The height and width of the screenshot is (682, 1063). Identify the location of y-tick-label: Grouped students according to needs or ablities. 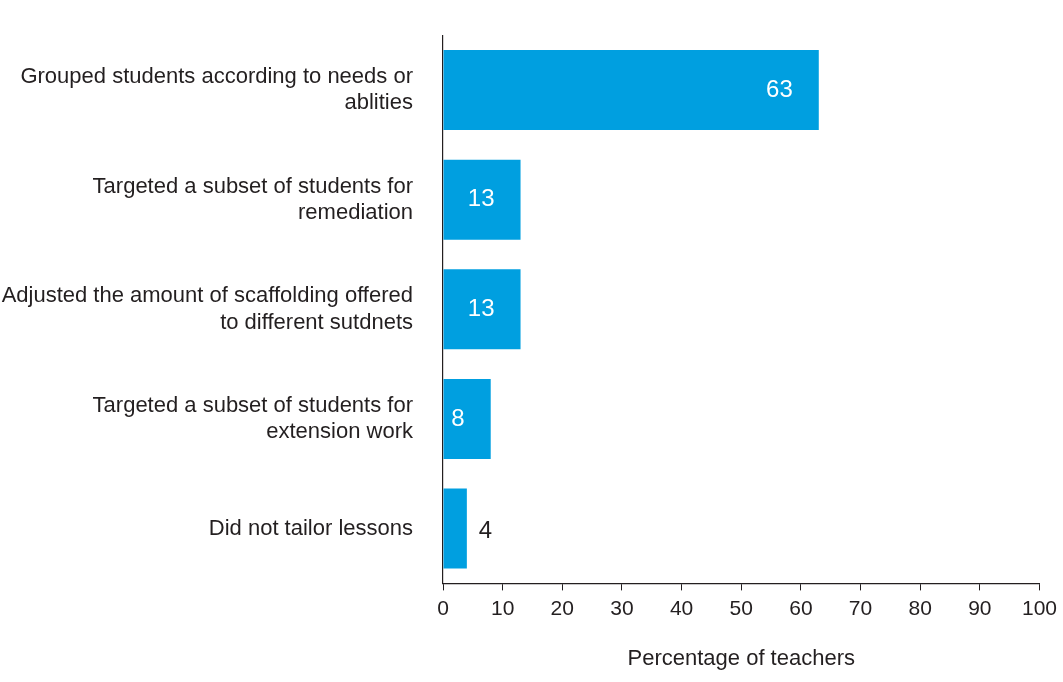
(216, 88).